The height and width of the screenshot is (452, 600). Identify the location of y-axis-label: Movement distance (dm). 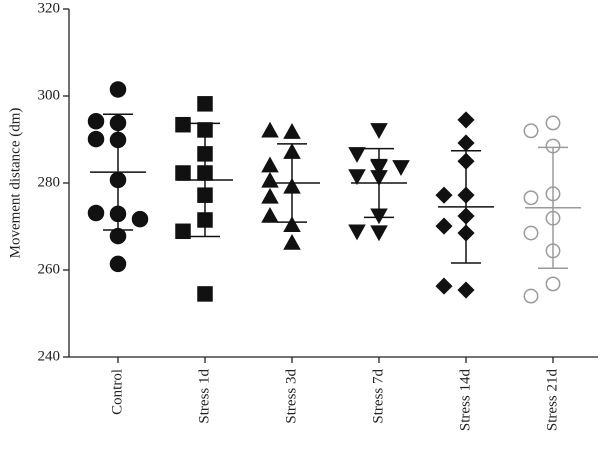
(15, 183).